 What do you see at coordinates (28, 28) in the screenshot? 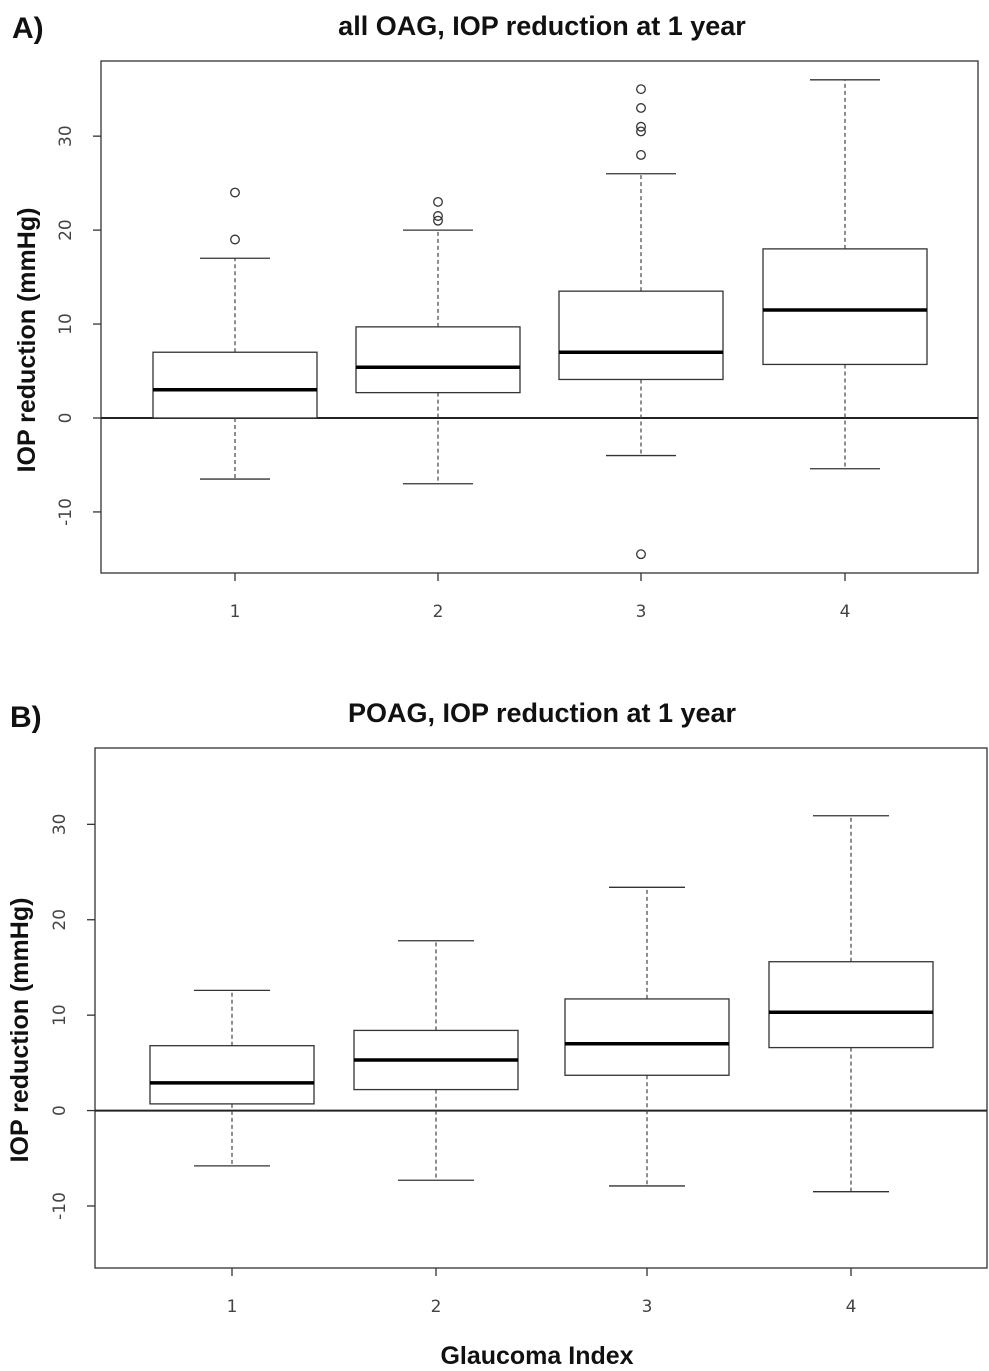
I see `panel-a-label: A)` at bounding box center [28, 28].